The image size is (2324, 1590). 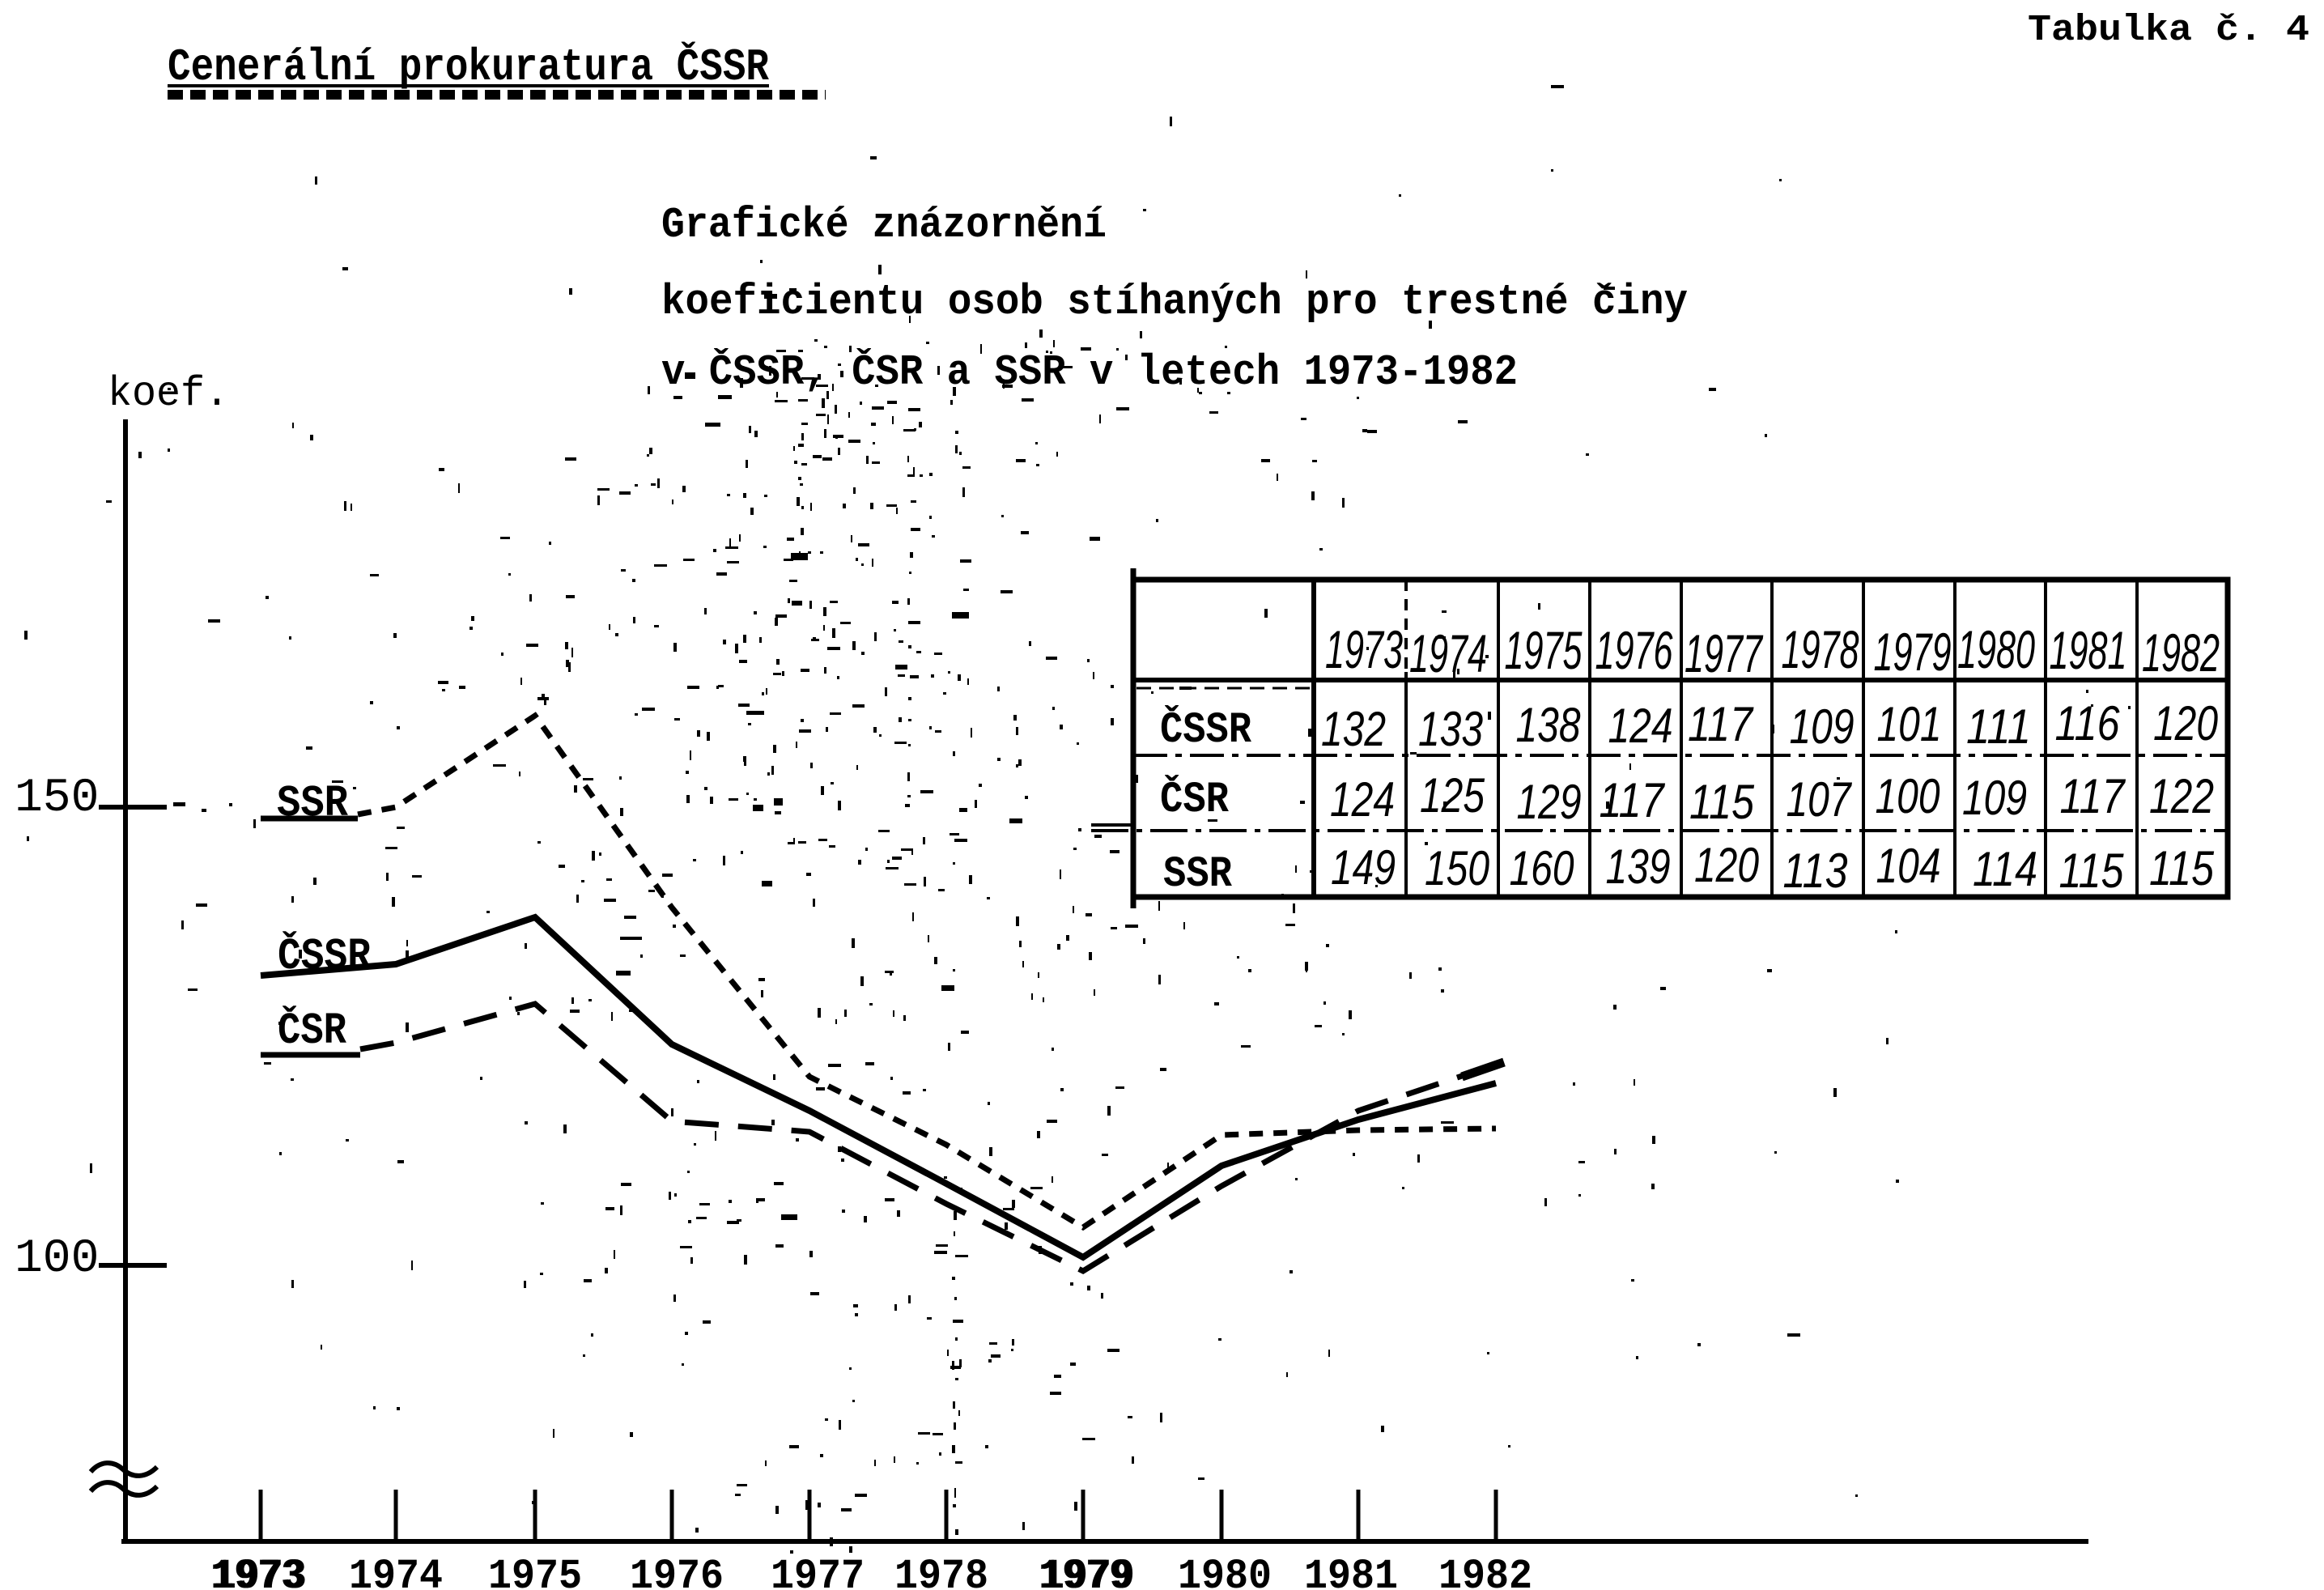 I want to click on svg-text: 111, so click(x=1998, y=726).